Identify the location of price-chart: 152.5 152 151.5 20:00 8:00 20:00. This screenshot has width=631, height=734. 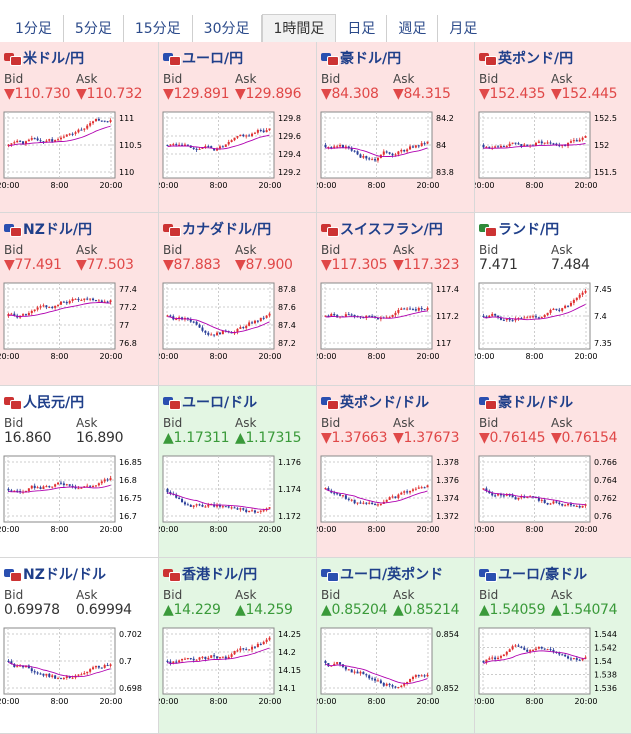
(553, 158).